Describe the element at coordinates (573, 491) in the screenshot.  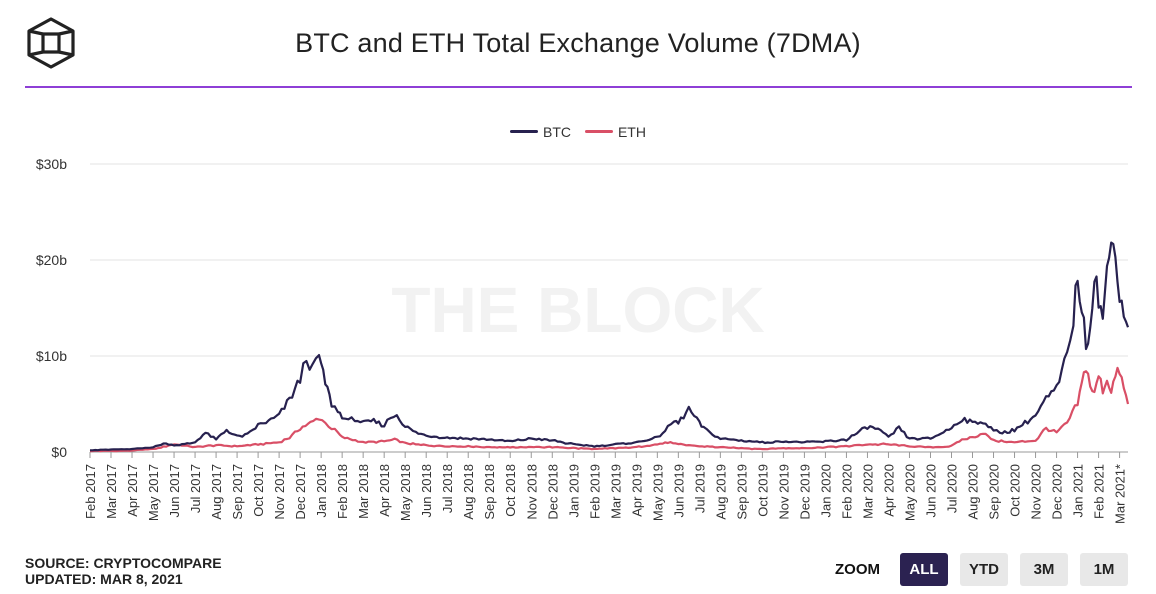
I see `x-tick-label: Jan 2019` at that location.